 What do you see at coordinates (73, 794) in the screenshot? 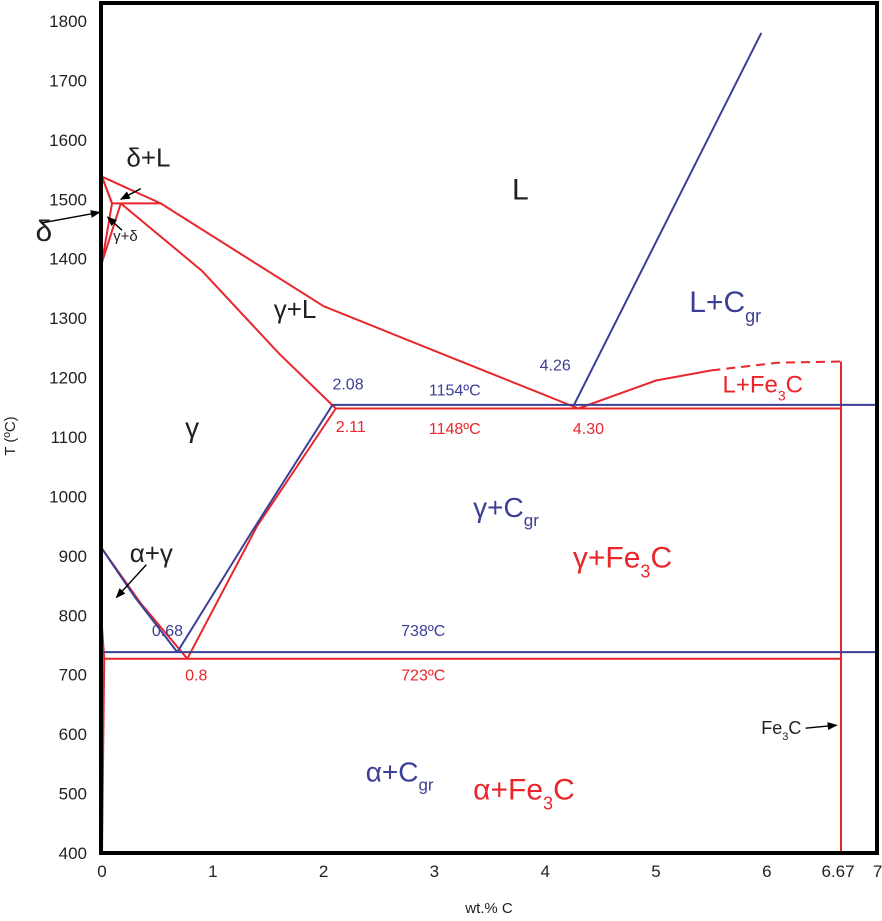
I see `y-tick-label: 500` at bounding box center [73, 794].